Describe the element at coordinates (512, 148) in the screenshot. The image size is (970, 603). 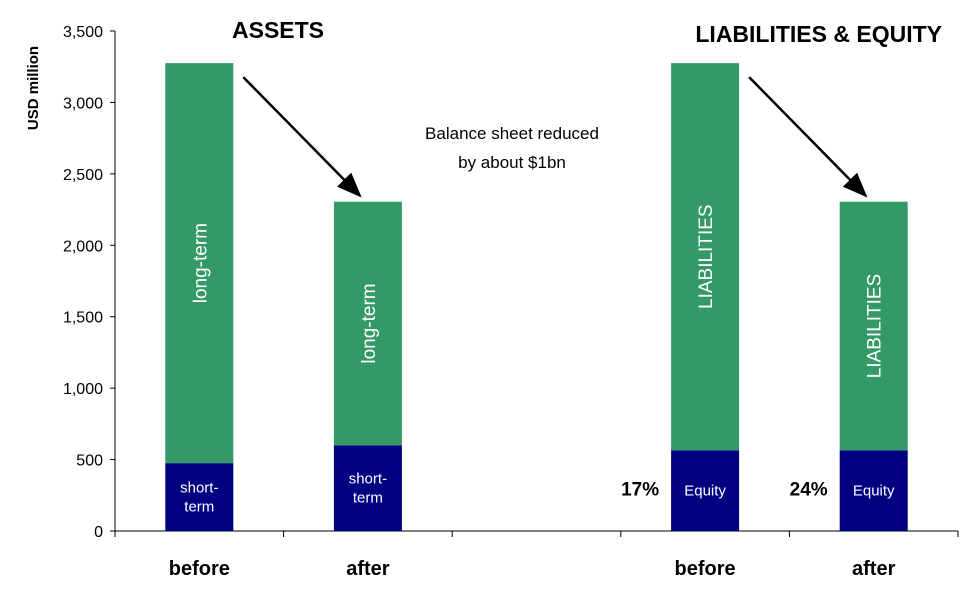
I see `annotation-text: Balance sheet reduced by about $1bn` at that location.